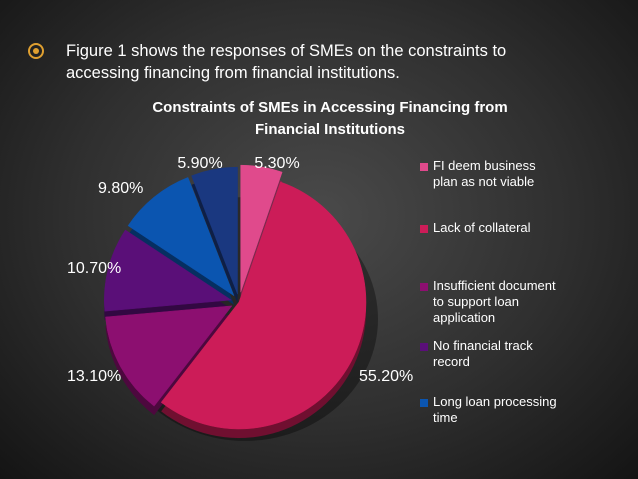 Image resolution: width=638 pixels, height=479 pixels. I want to click on pie-value-label-5: 5.90%, so click(199, 163).